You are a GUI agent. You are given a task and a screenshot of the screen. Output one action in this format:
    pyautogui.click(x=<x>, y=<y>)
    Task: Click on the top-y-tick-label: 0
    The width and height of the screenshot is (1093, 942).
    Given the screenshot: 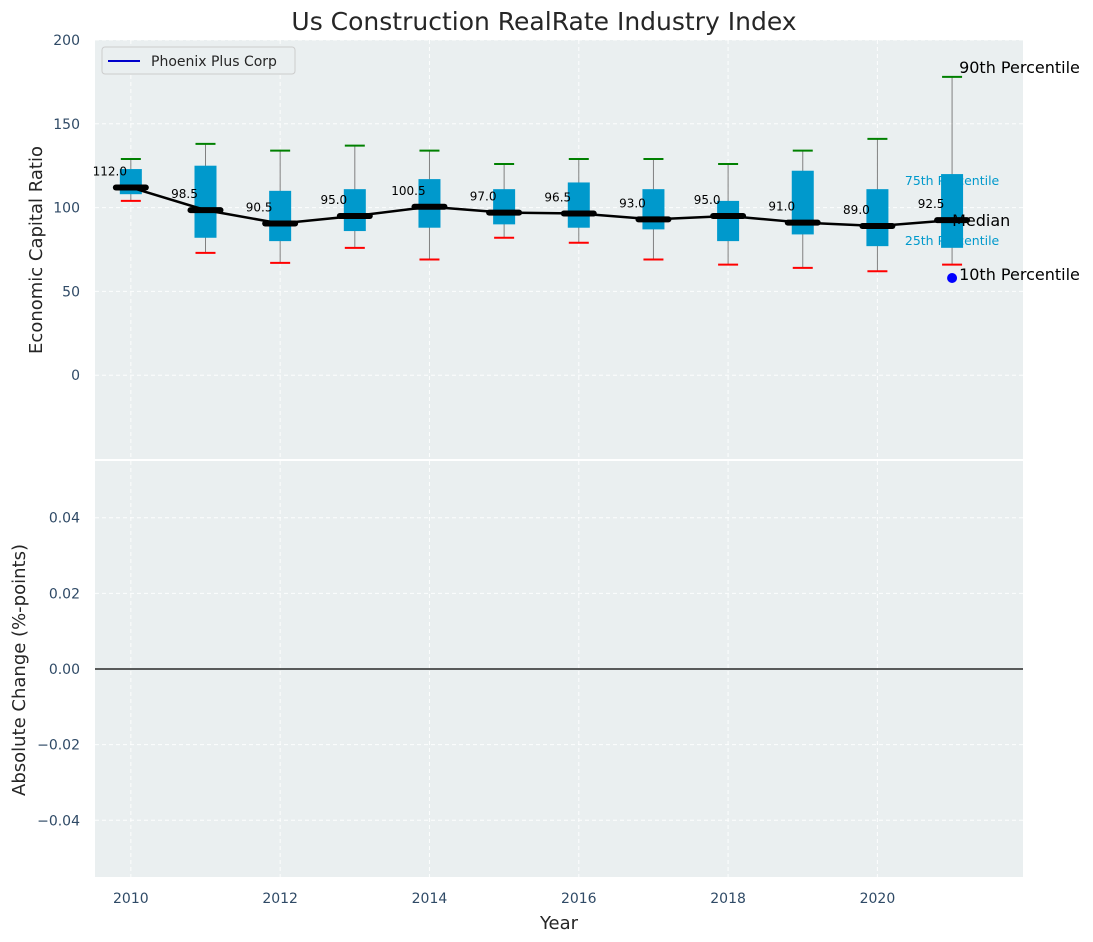 What is the action you would take?
    pyautogui.click(x=75, y=376)
    